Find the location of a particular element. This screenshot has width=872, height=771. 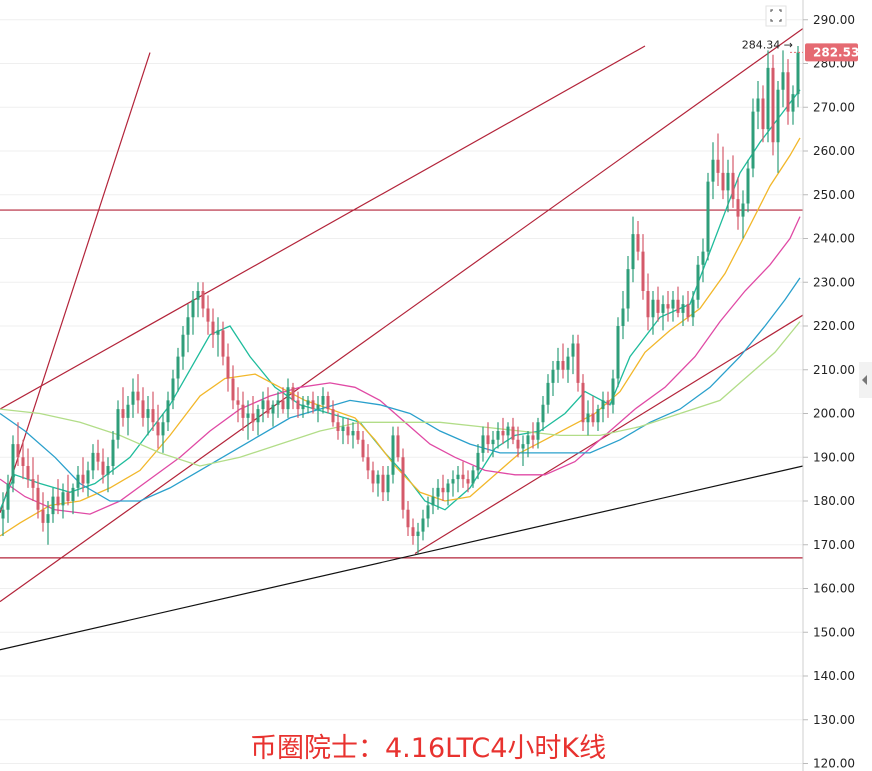

y-tick-label: 230.00 is located at coordinates (834, 282).